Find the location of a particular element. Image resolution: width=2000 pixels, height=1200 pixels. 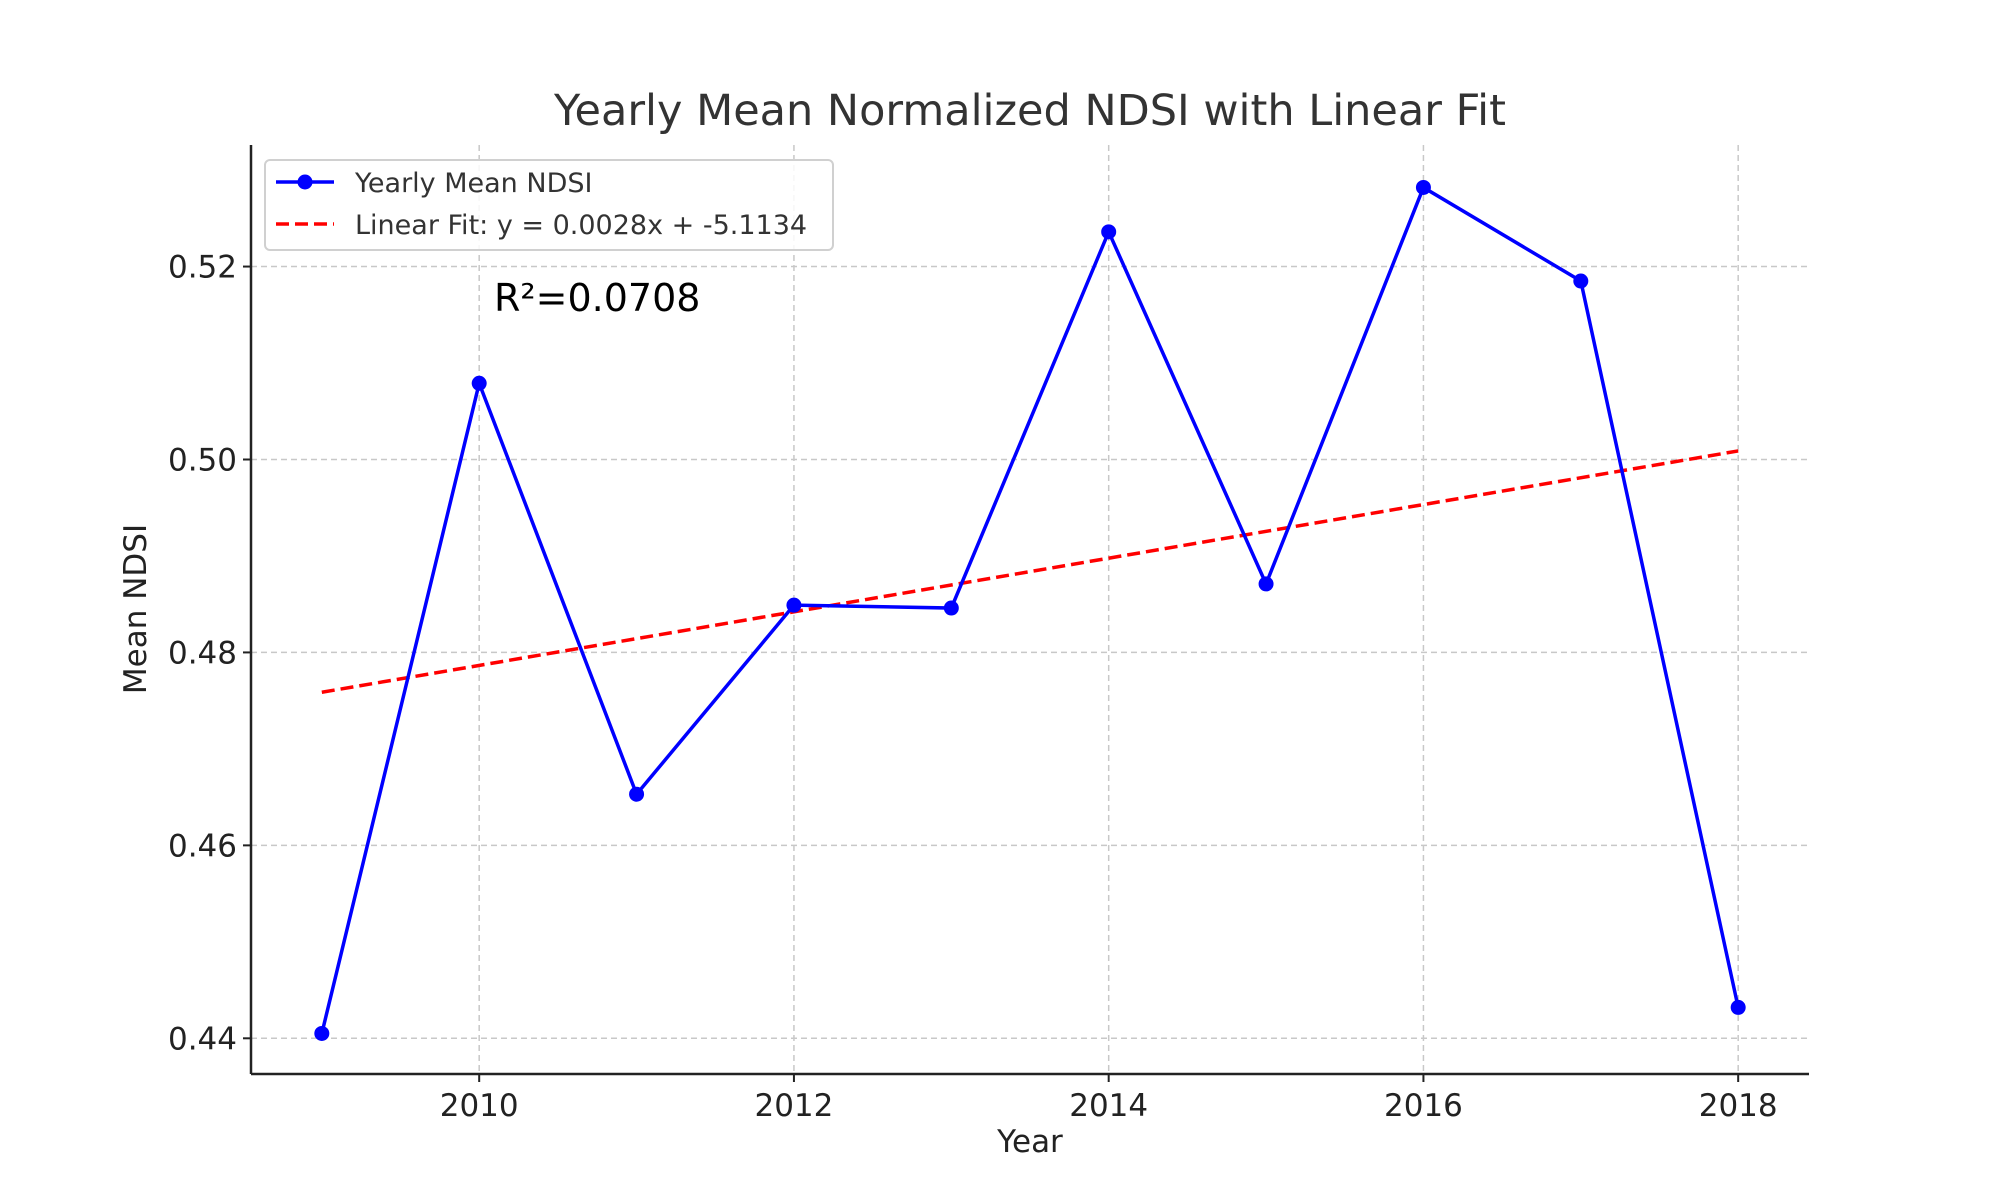

x-tick-label: 2012 is located at coordinates (793, 1106).